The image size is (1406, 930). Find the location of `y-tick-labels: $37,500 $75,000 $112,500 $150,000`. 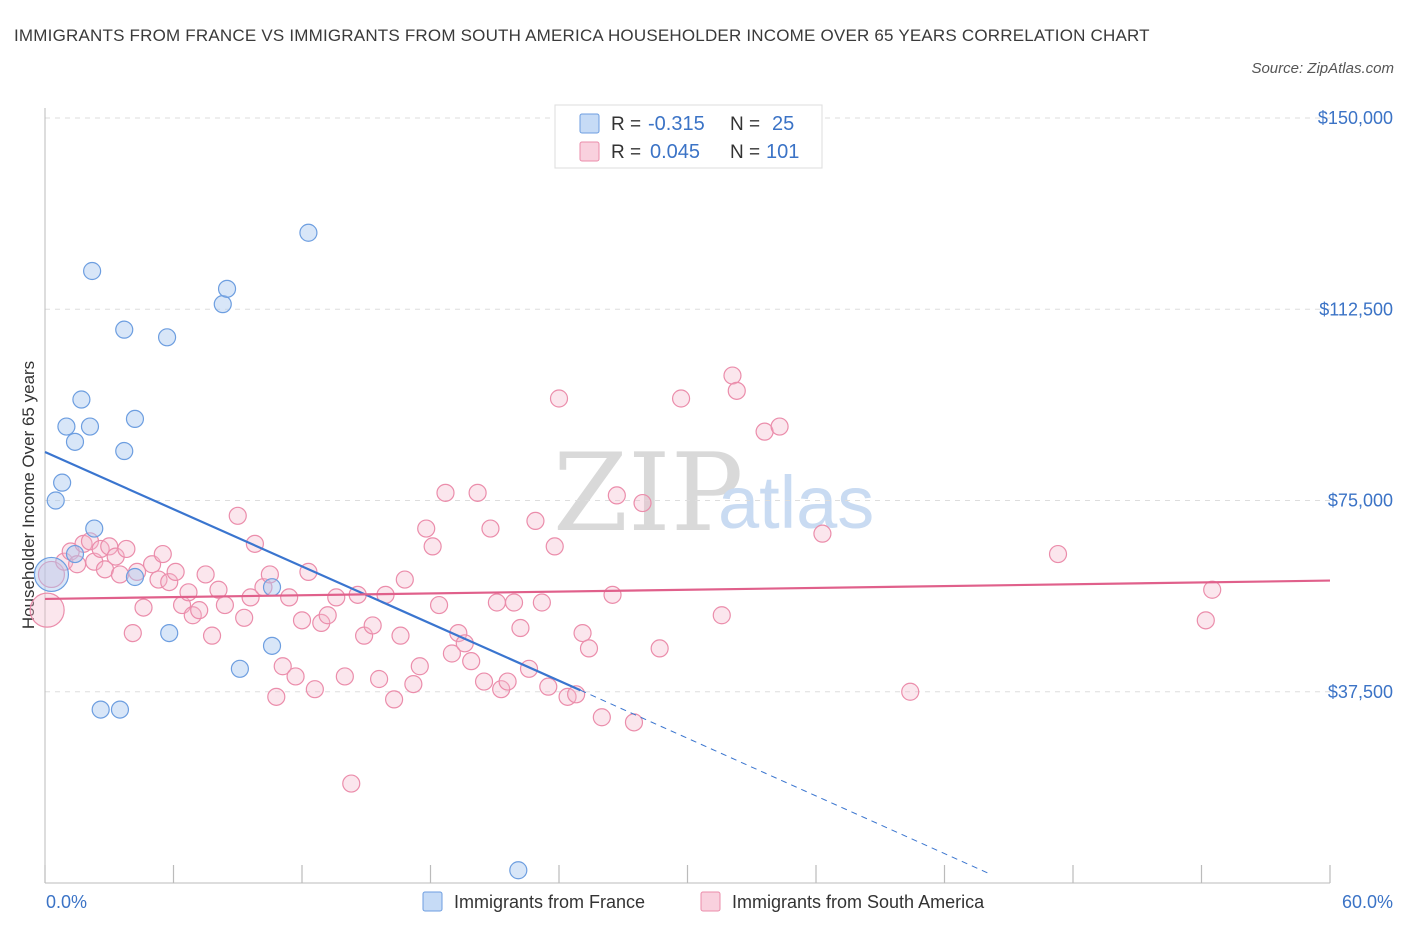

y-tick-labels: $37,500 $75,000 $112,500 $150,000 is located at coordinates (1355, 405).